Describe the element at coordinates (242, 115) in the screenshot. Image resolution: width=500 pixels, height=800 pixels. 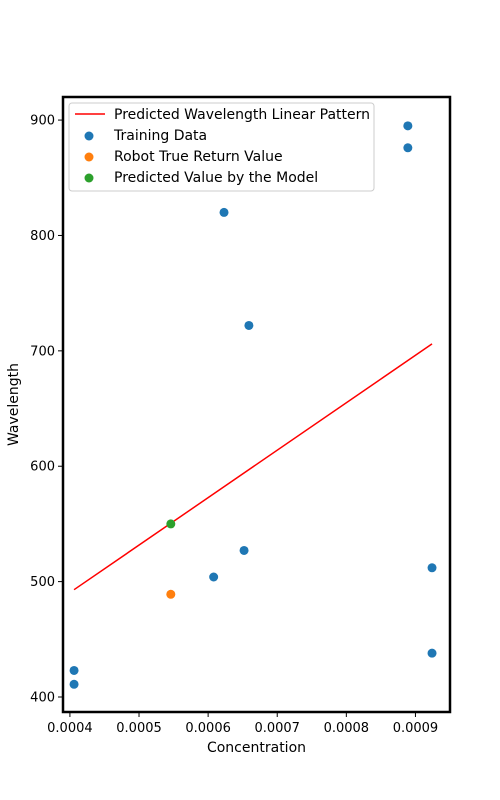
I see `legend-label: Predicted Wavelength Linear Pattern` at that location.